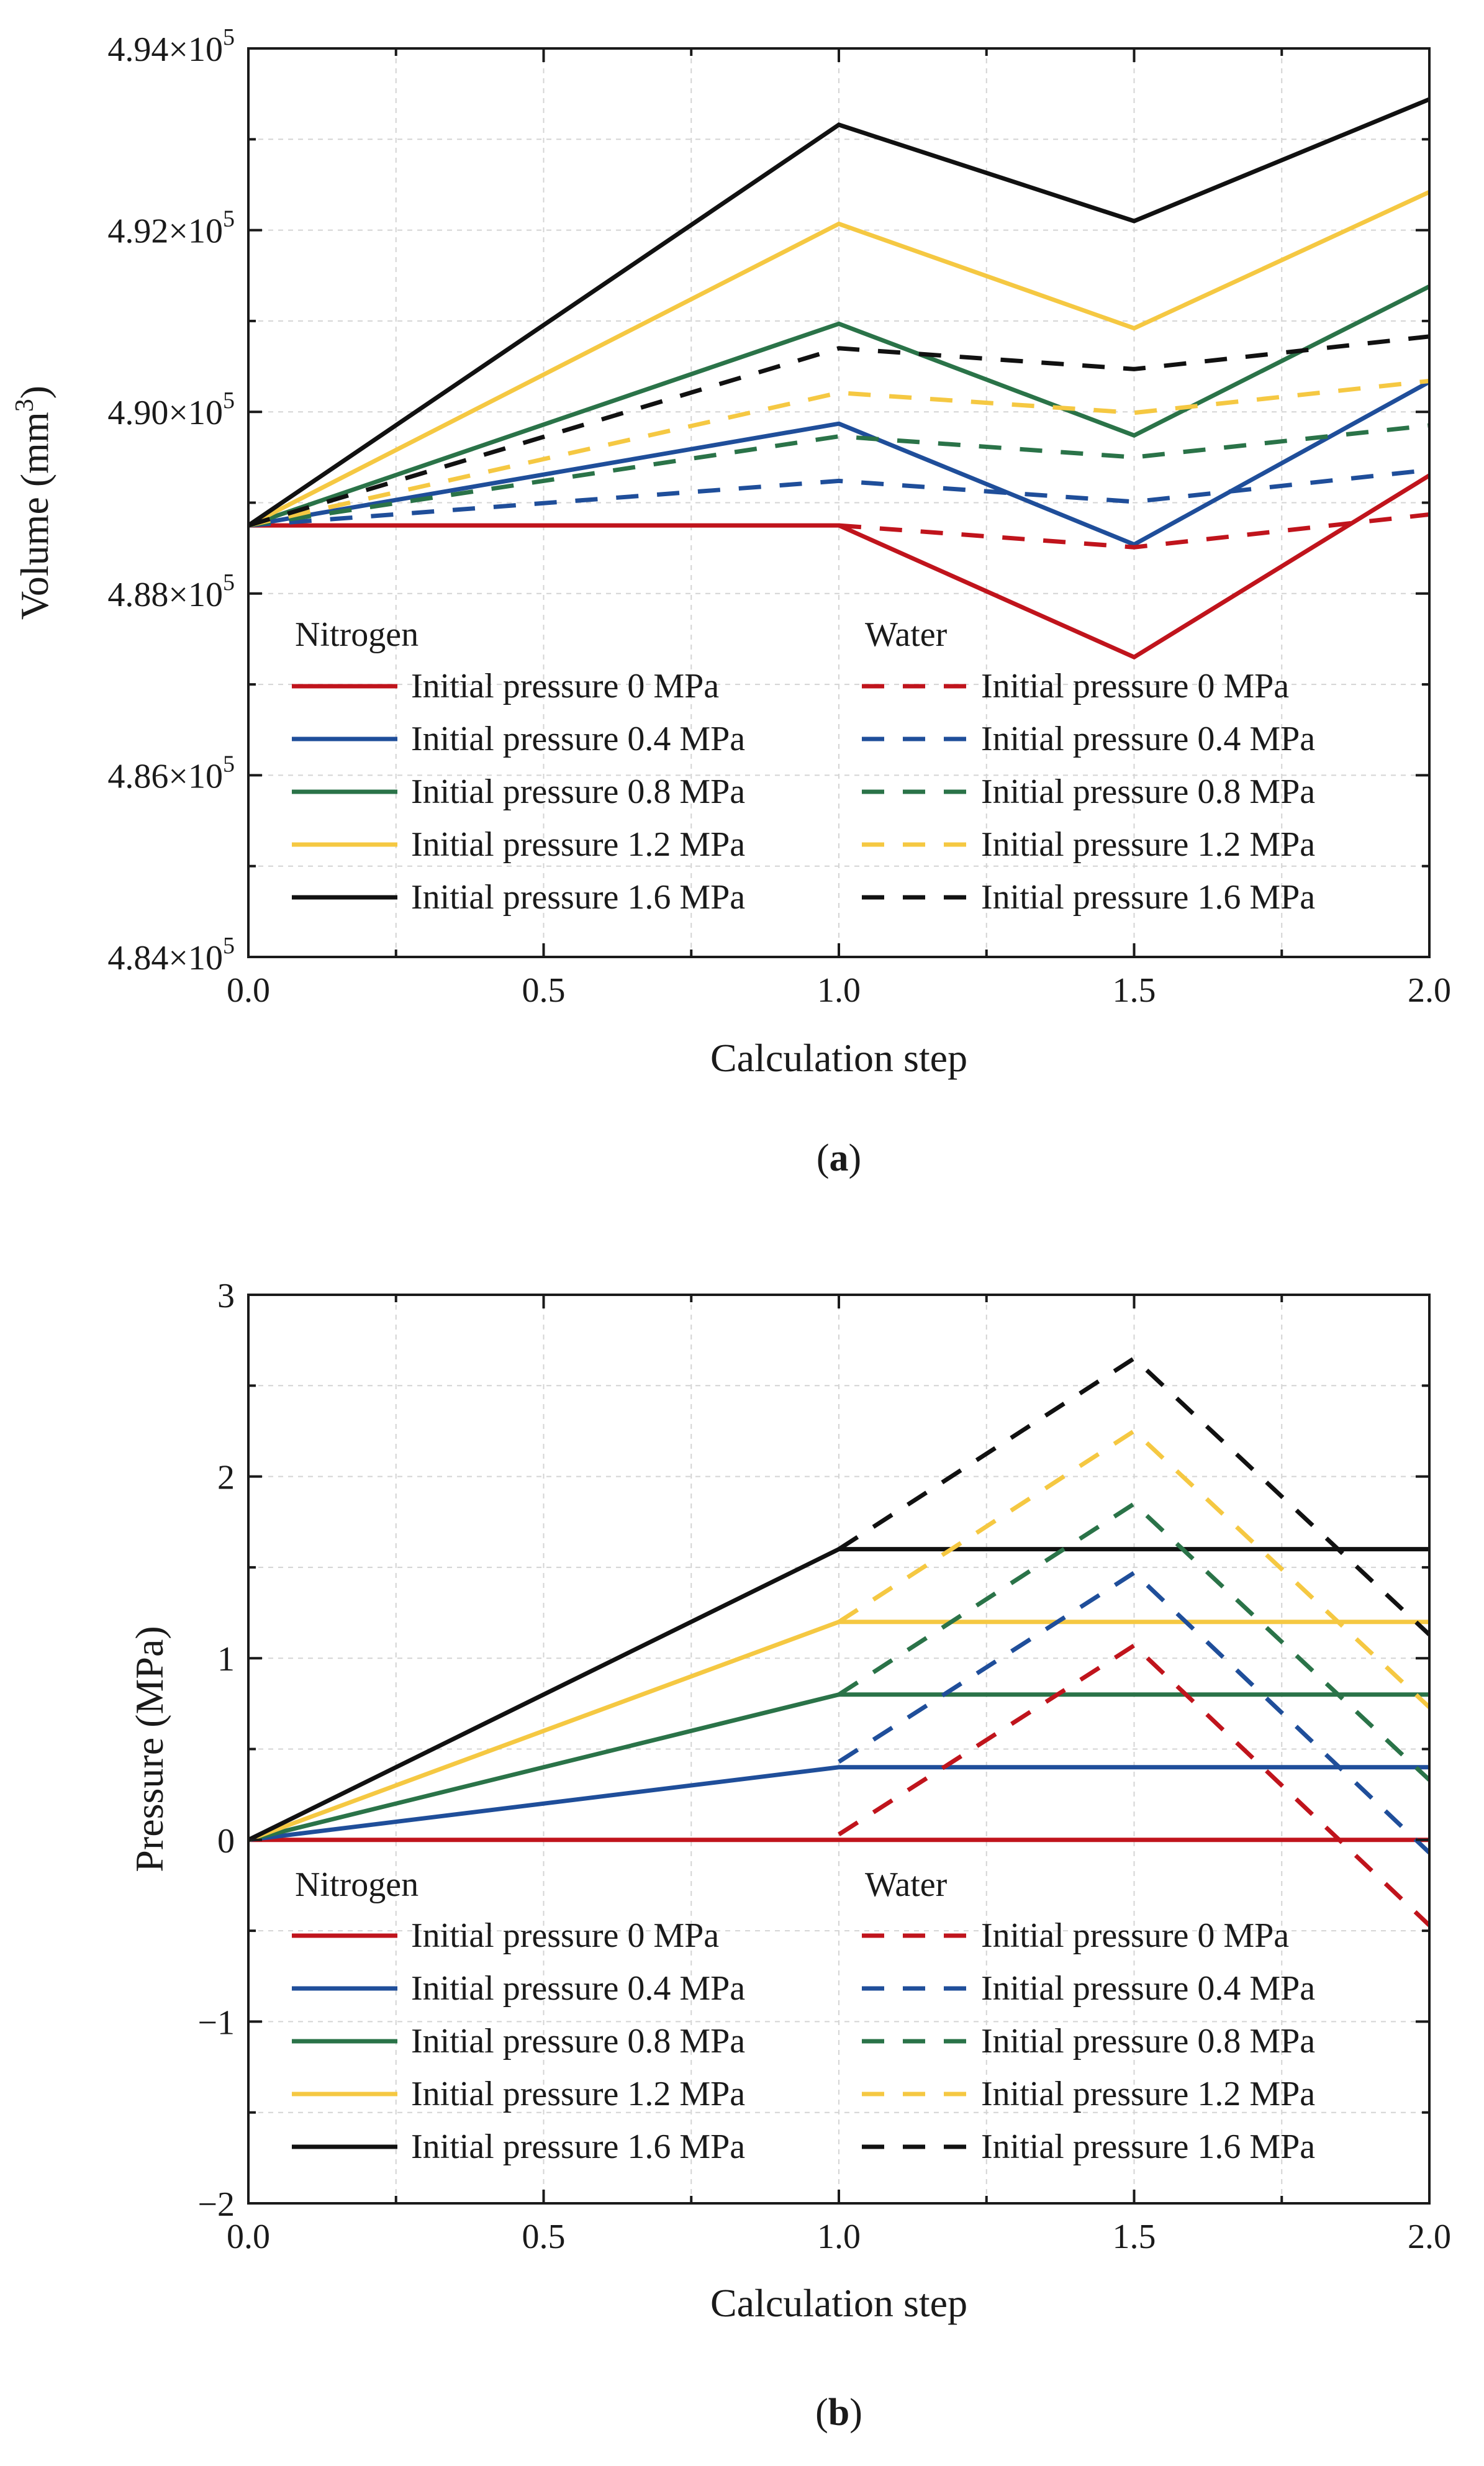 This screenshot has height=2466, width=1484. I want to click on series-line-nitrogen-p08, so click(838, 406).